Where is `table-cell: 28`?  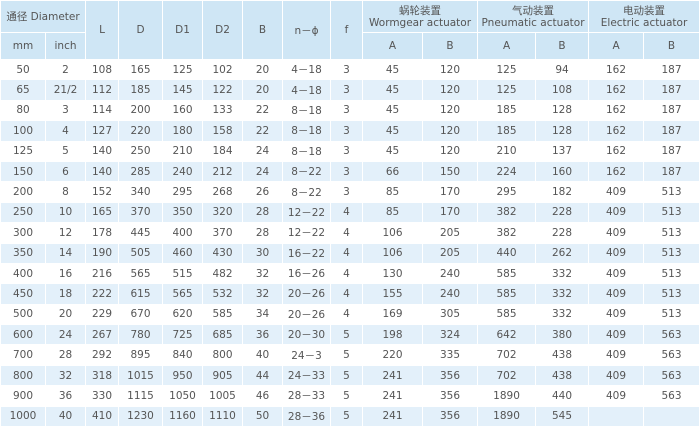
table-cell: 28 is located at coordinates (65, 355).